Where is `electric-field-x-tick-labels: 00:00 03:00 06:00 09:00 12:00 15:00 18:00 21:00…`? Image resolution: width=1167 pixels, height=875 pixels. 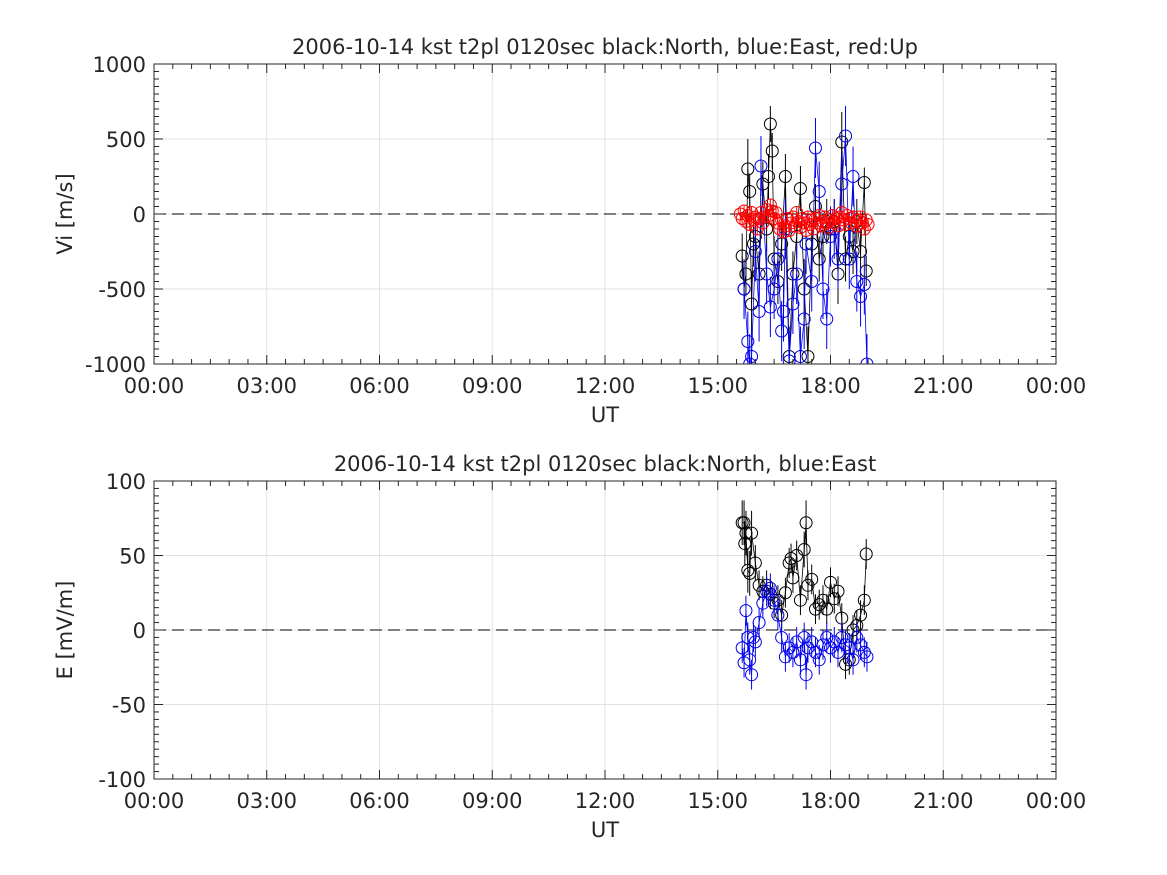 electric-field-x-tick-labels: 00:00 03:00 06:00 09:00 12:00 15:00 18:00 21:00… is located at coordinates (605, 801).